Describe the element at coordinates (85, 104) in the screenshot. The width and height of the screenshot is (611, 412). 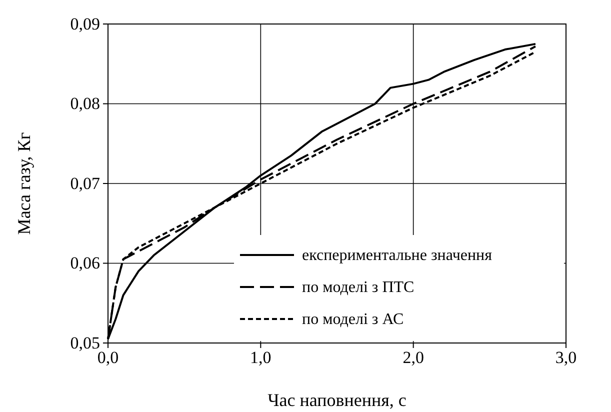
I see `y-tick-label: 0,08` at that location.